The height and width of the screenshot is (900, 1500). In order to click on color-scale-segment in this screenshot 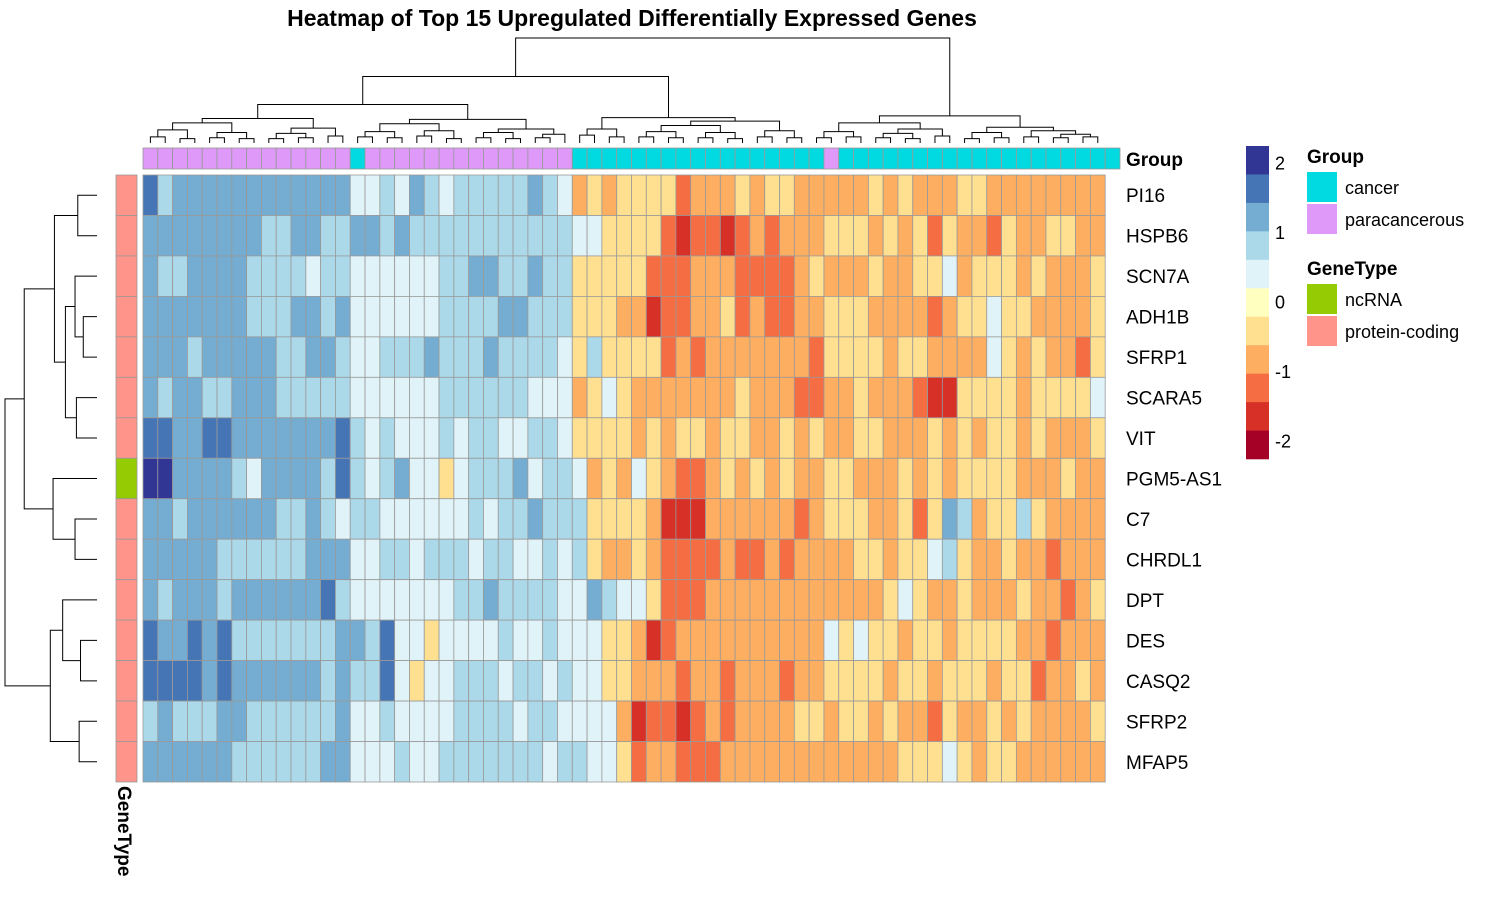, I will do `click(1257, 189)`.